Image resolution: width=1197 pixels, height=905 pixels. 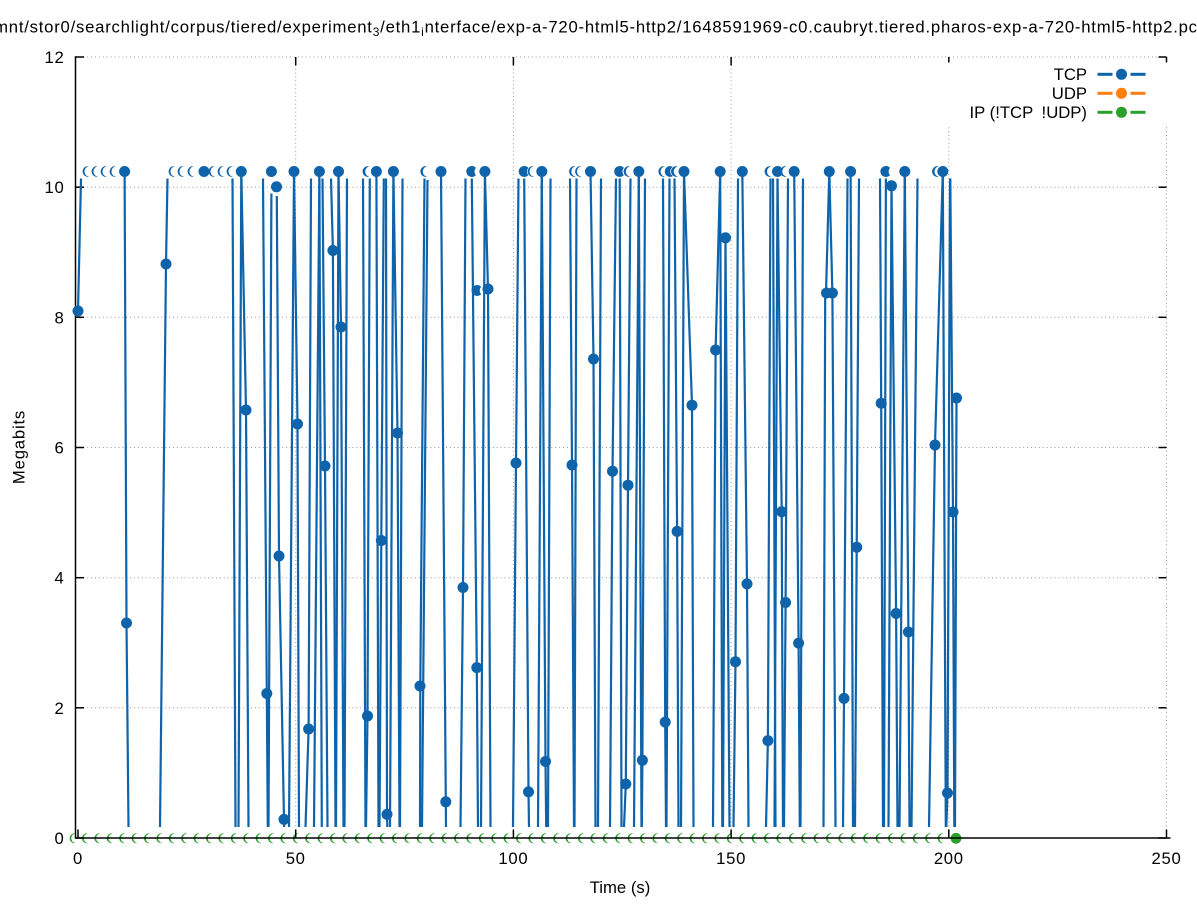 What do you see at coordinates (1028, 112) in the screenshot?
I see `svg-text: IP (!TCP !UDP)` at bounding box center [1028, 112].